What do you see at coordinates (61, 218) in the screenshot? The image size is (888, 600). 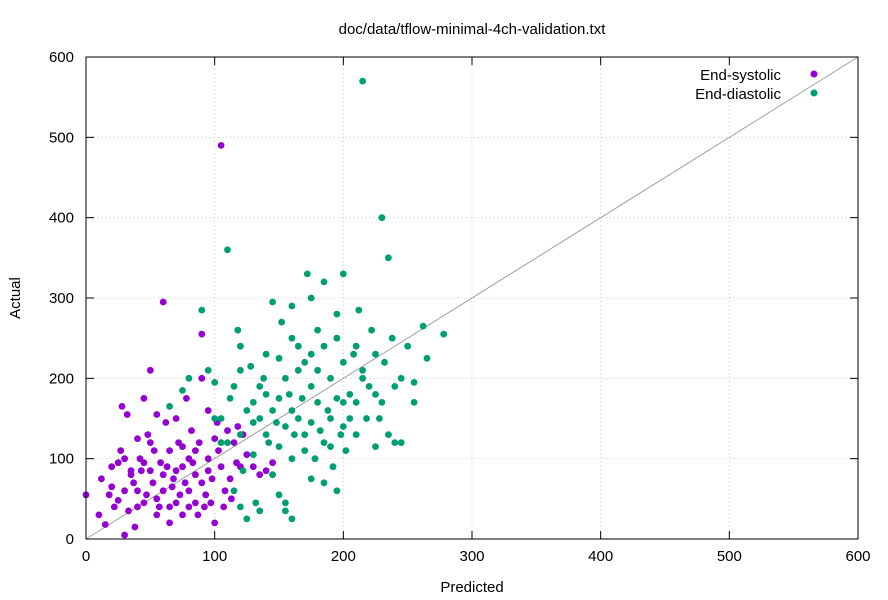 I see `y-tick-label: 400` at bounding box center [61, 218].